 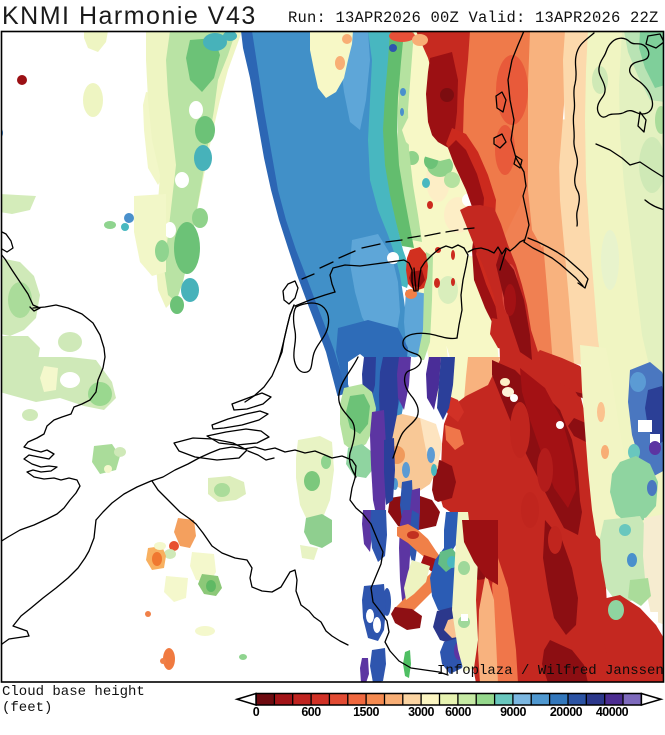 I want to click on svg-text: 0, so click(x=256, y=712).